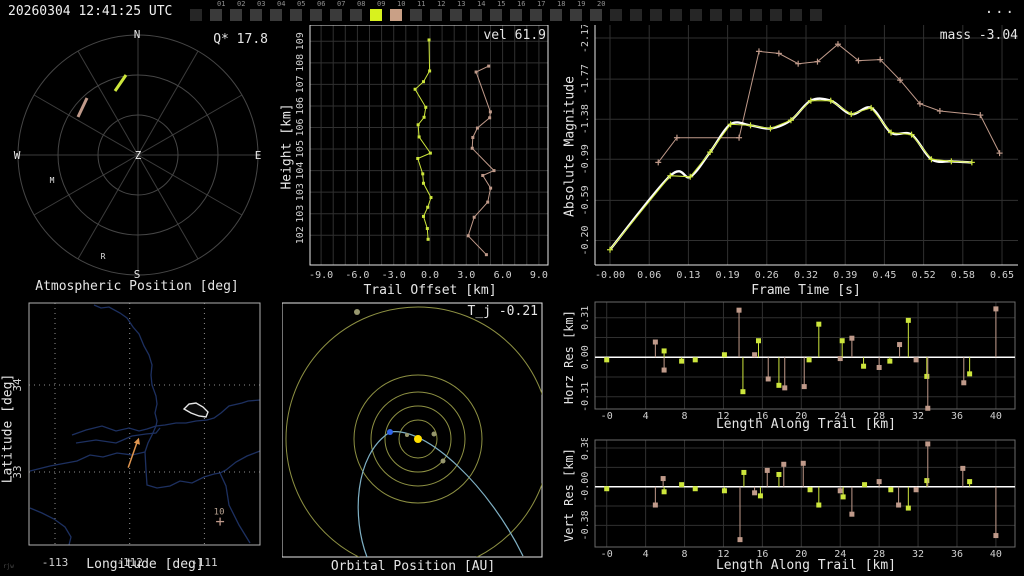 The height and width of the screenshot is (576, 1024). I want to click on frame-cell-x26, so click(720, 12).